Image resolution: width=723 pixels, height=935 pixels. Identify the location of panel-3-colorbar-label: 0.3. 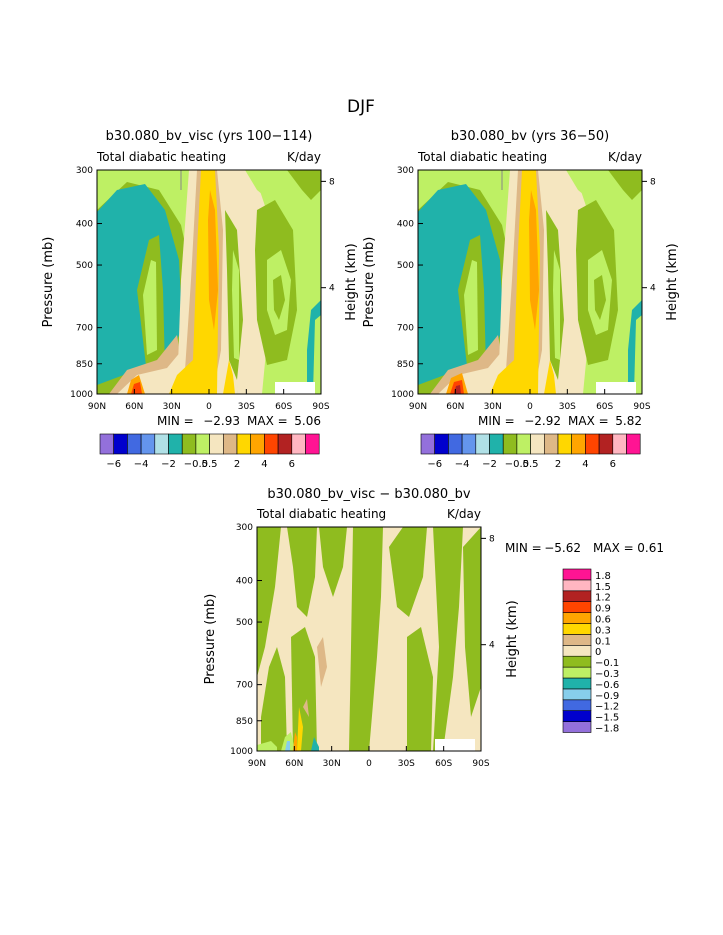
(603, 630).